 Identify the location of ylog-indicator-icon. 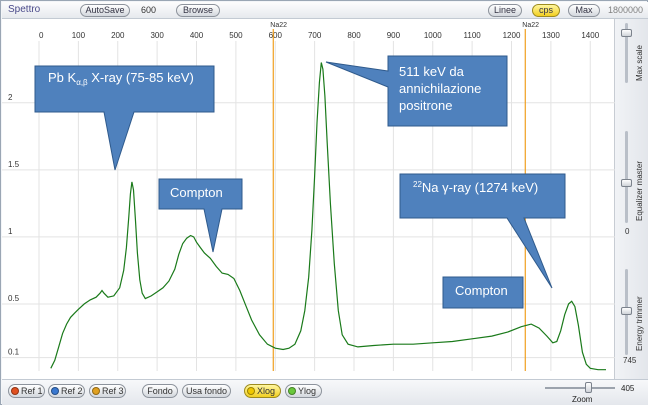
(292, 391).